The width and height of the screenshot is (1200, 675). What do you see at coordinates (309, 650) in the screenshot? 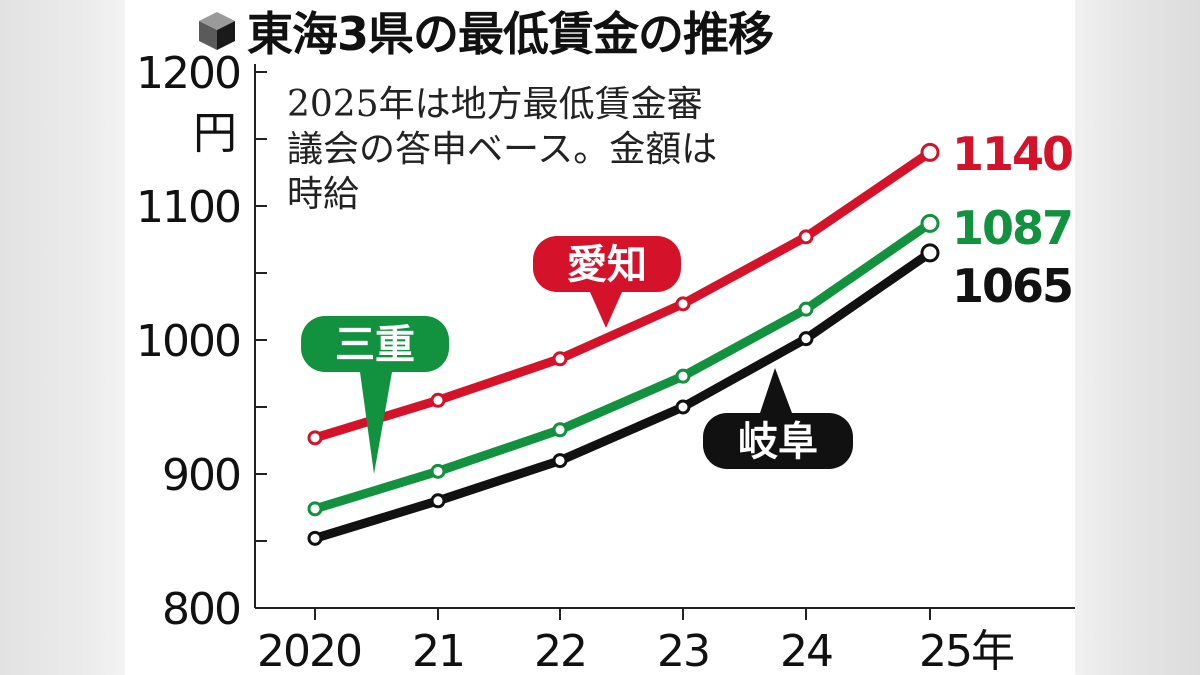
I see `x-tick-label: 2020` at bounding box center [309, 650].